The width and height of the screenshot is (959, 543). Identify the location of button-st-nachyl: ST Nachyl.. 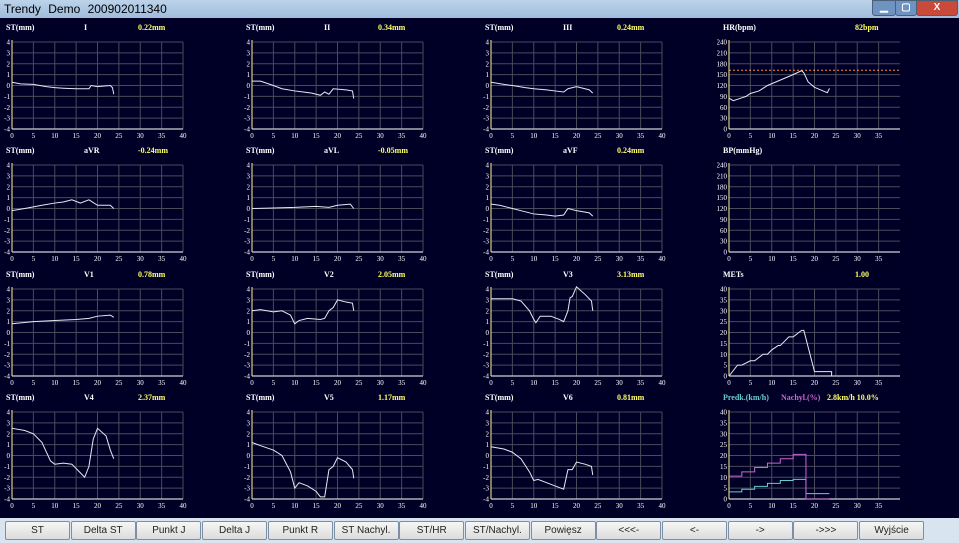
(366, 530).